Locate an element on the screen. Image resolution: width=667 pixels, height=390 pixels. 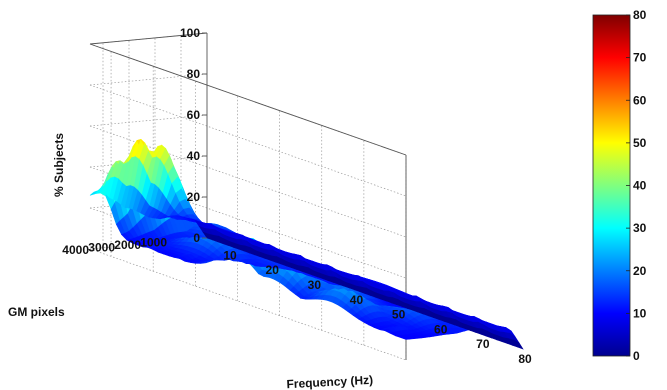
x-axis-label: Frequency (Hz) is located at coordinates (329, 381).